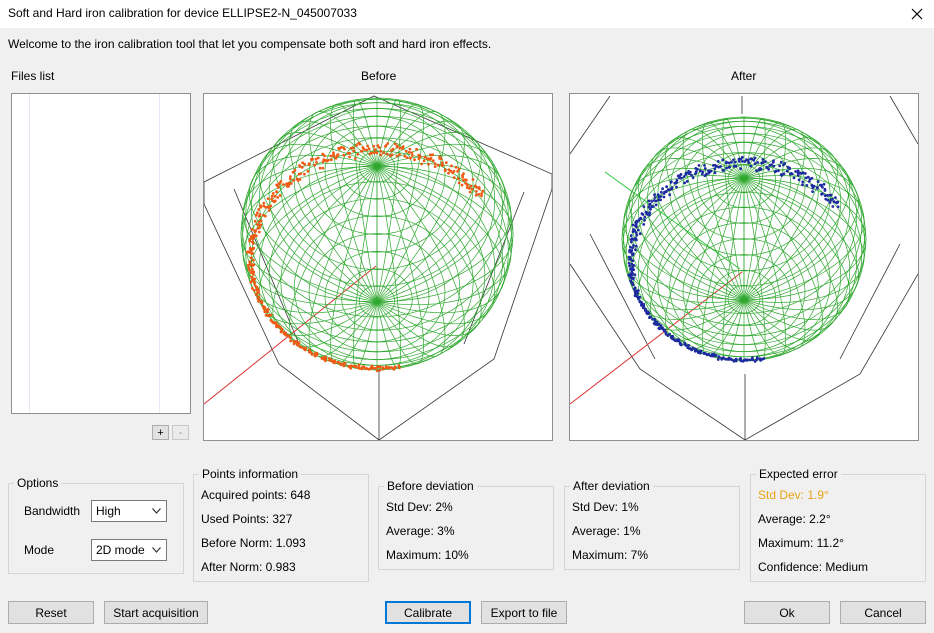 The image size is (934, 633). Describe the element at coordinates (180, 432) in the screenshot. I see `remove-file-button: -` at that location.